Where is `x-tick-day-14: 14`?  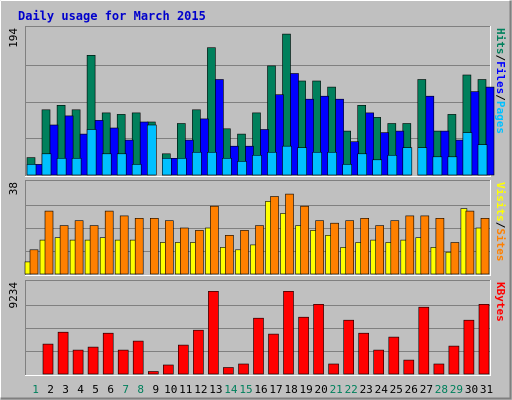 x-tick-day-14: 14 is located at coordinates (231, 389).